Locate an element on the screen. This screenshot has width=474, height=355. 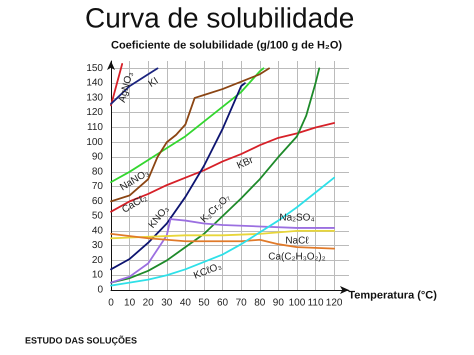
chart-title: Curva de solubilidade is located at coordinates (219, 18).